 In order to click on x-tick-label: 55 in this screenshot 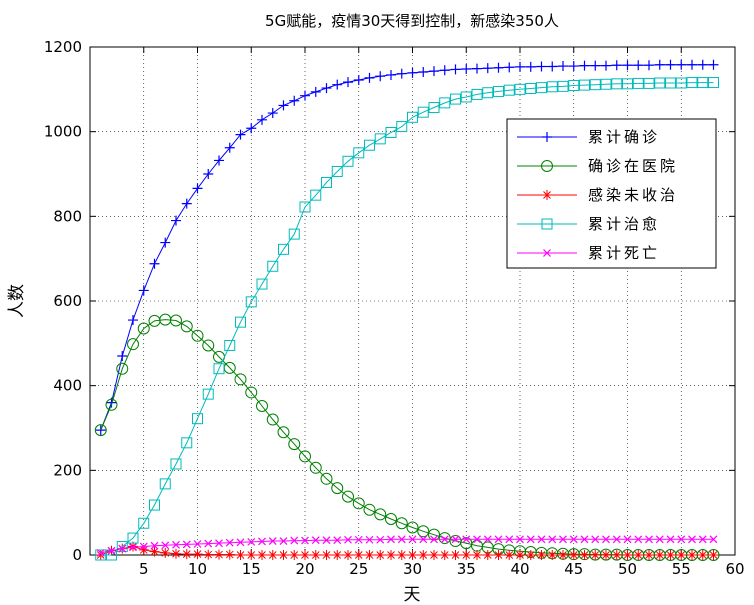, I will do `click(681, 569)`.